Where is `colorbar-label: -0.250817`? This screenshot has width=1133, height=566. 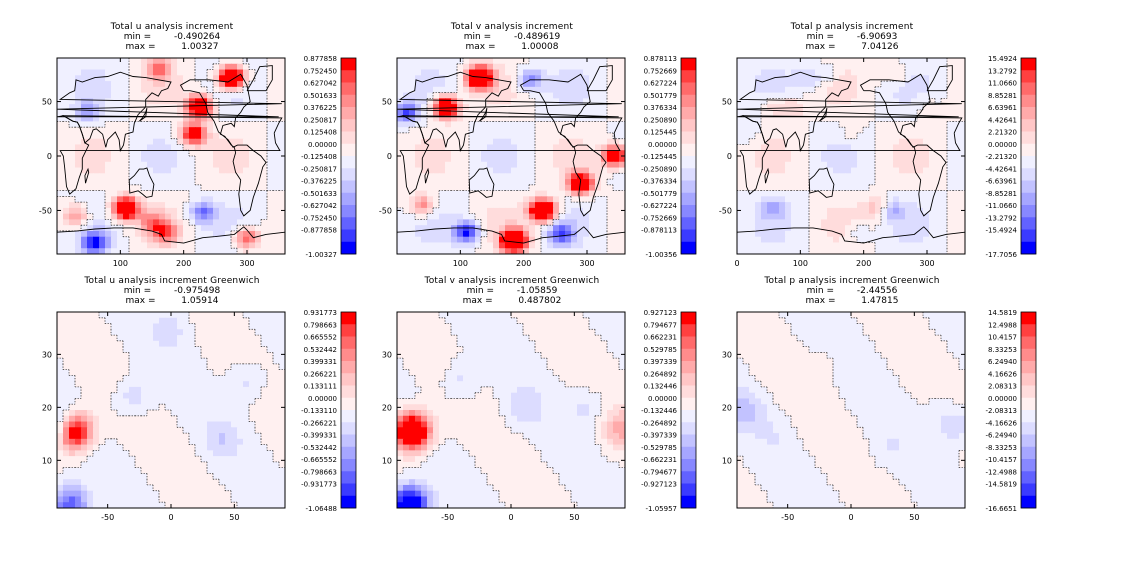
colorbar-label: -0.250817 is located at coordinates (319, 169).